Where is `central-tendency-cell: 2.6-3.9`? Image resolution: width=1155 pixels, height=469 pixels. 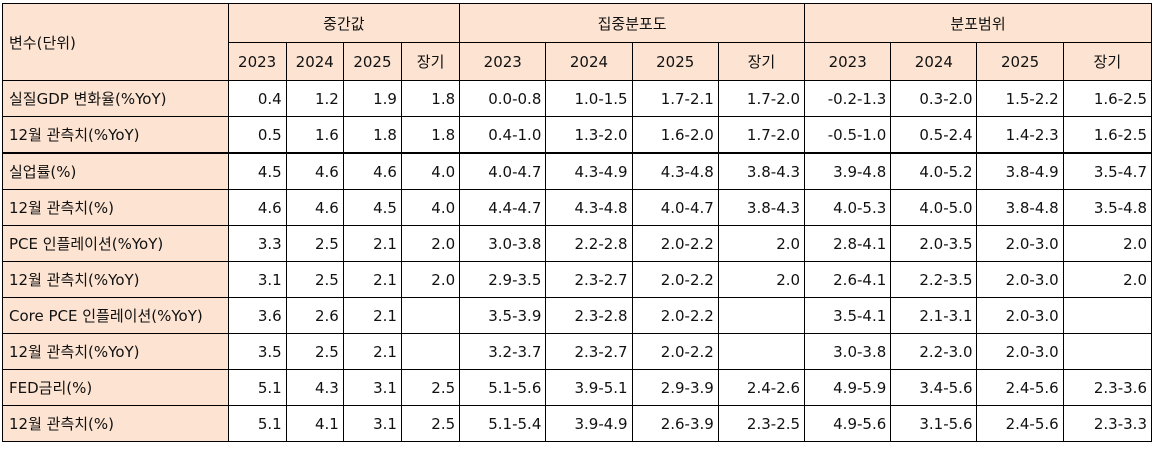
central-tendency-cell: 2.6-3.9 is located at coordinates (675, 423).